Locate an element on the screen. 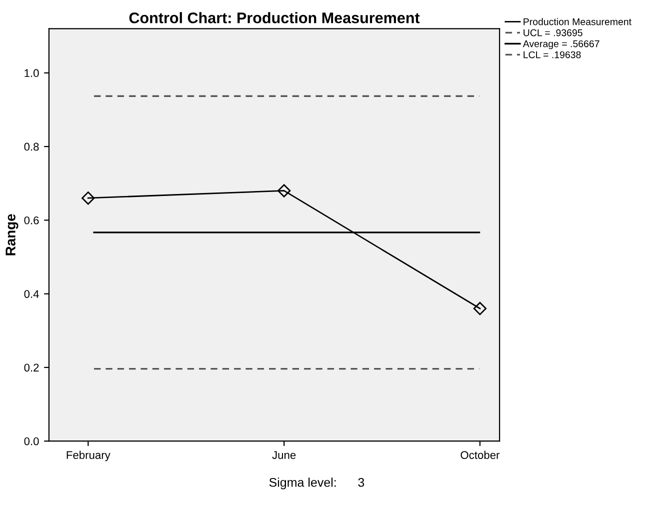  legend-label: Production Measurement is located at coordinates (578, 22).